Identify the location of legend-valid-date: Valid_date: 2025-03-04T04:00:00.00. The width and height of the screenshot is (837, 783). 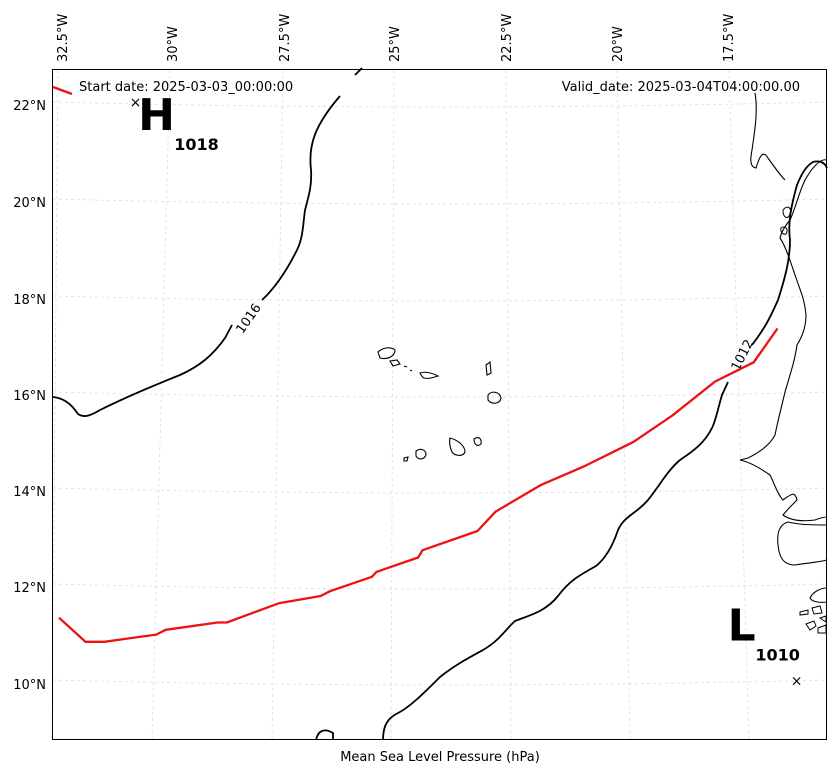
(681, 87).